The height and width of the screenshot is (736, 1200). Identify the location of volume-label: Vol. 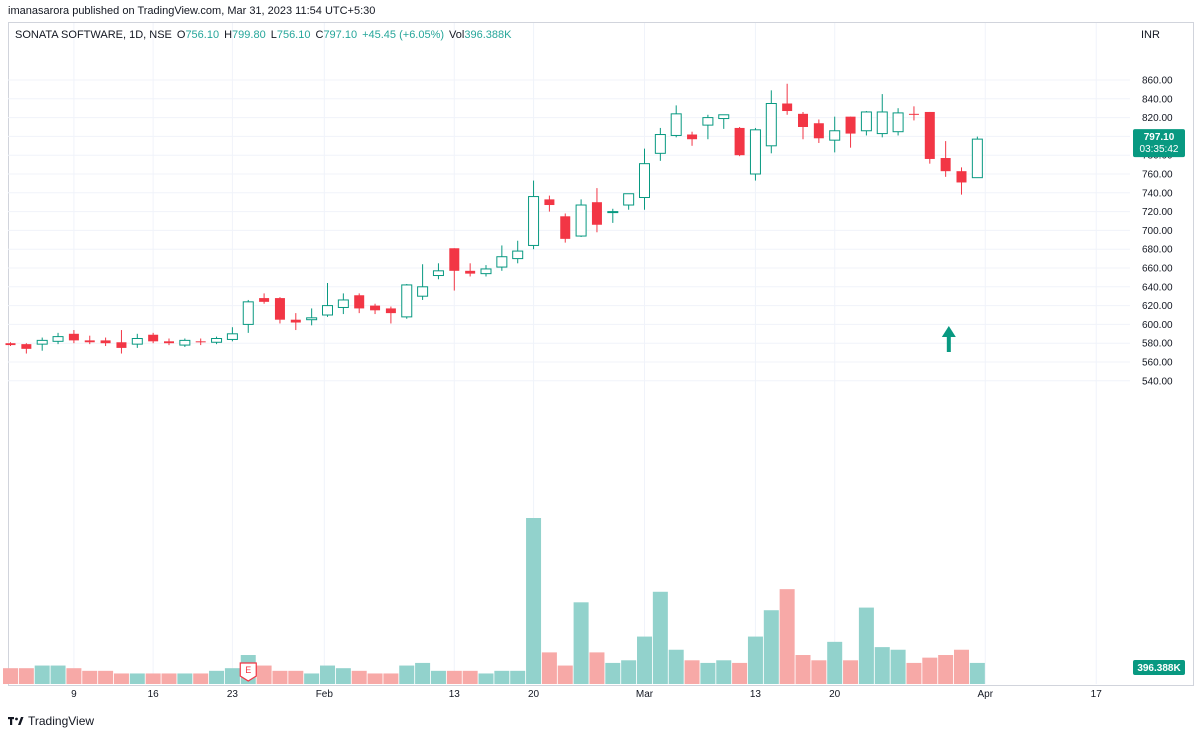
(457, 35).